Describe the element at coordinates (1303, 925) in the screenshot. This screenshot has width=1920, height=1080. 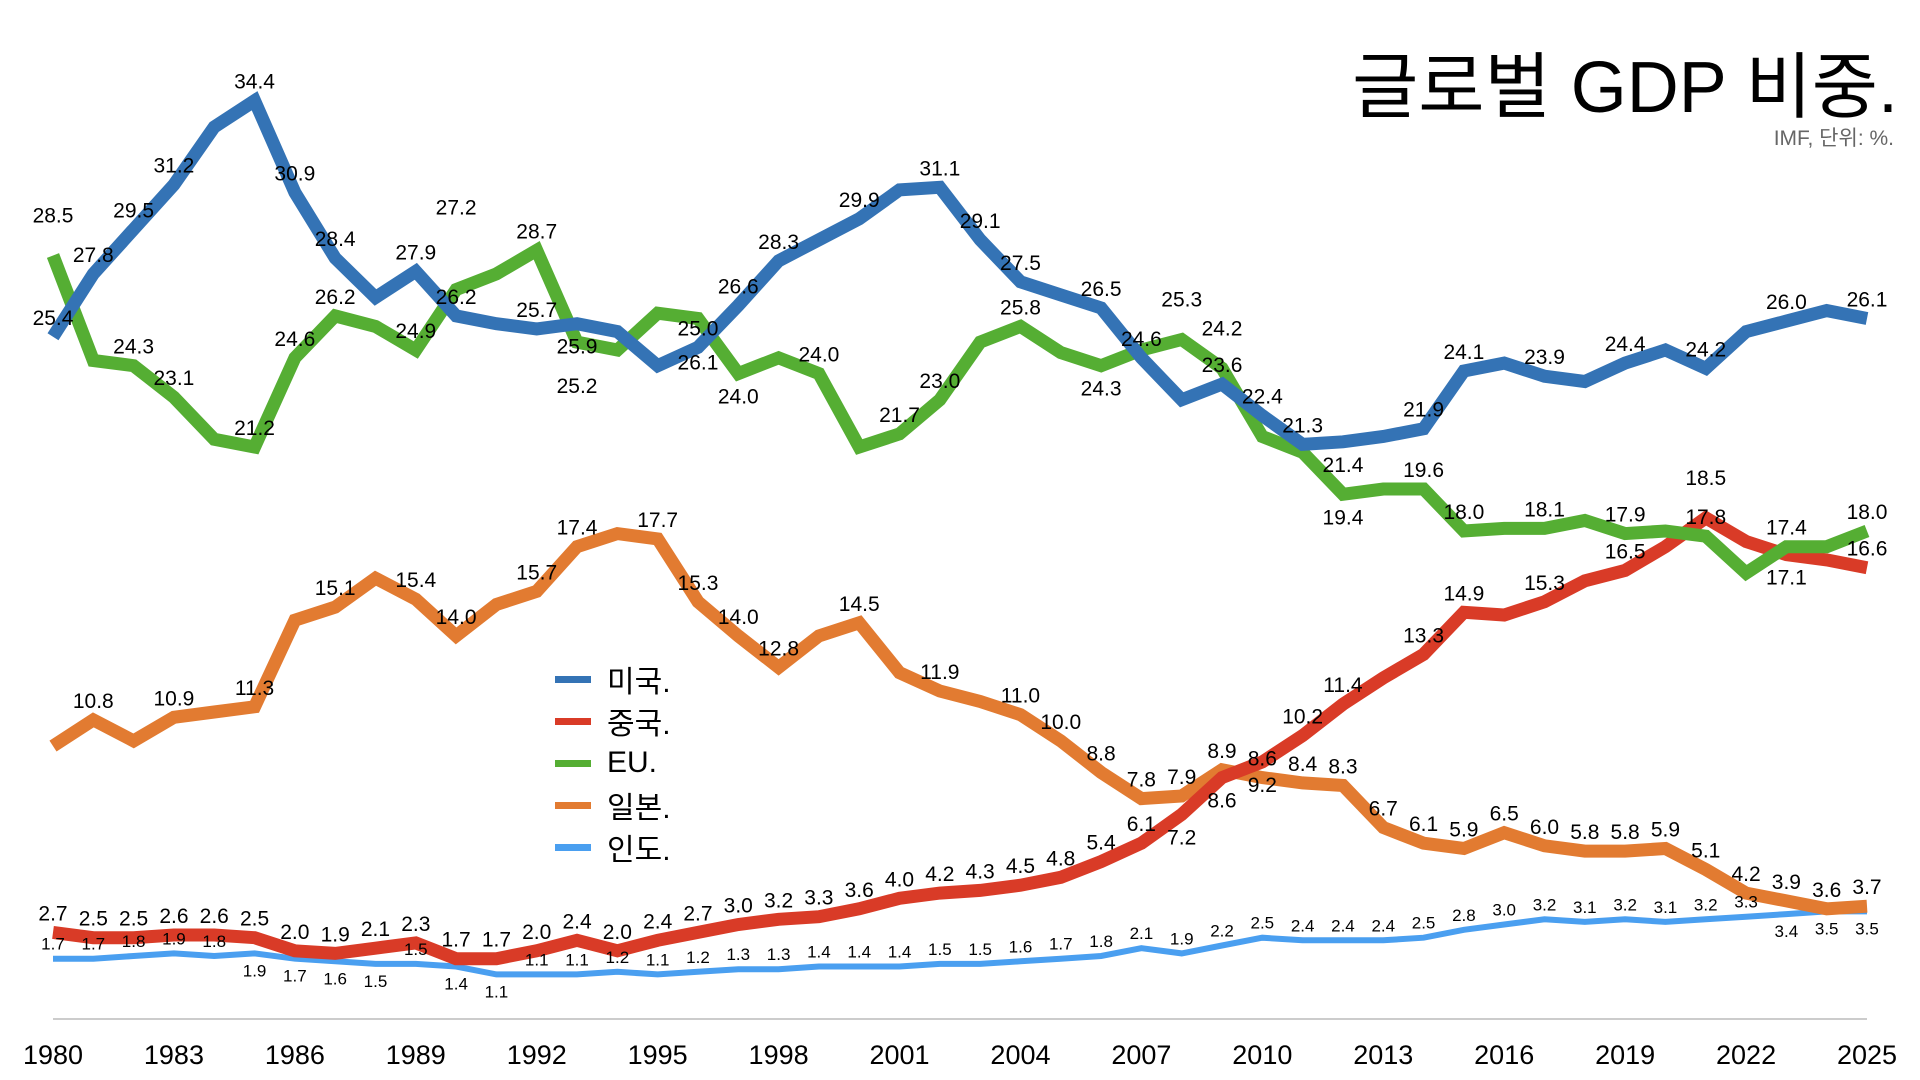
I see `data-label-india: 2.4` at that location.